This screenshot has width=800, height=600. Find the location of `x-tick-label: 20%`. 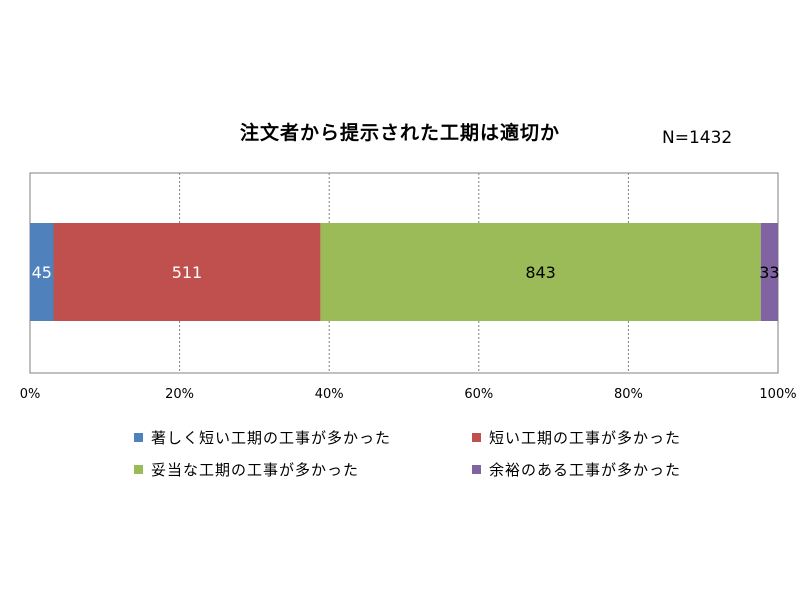

x-tick-label: 20% is located at coordinates (179, 394).